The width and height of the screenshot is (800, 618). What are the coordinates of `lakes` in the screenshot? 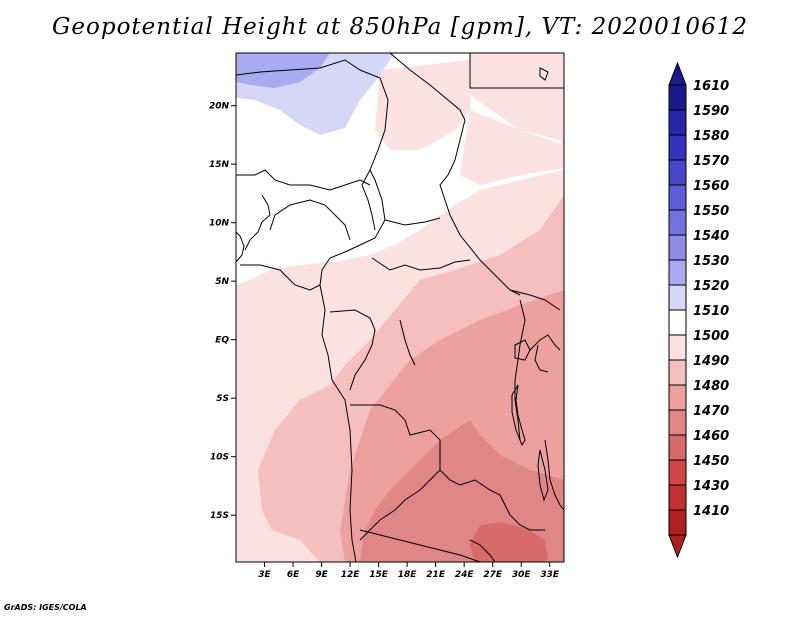 It's located at (530, 284).